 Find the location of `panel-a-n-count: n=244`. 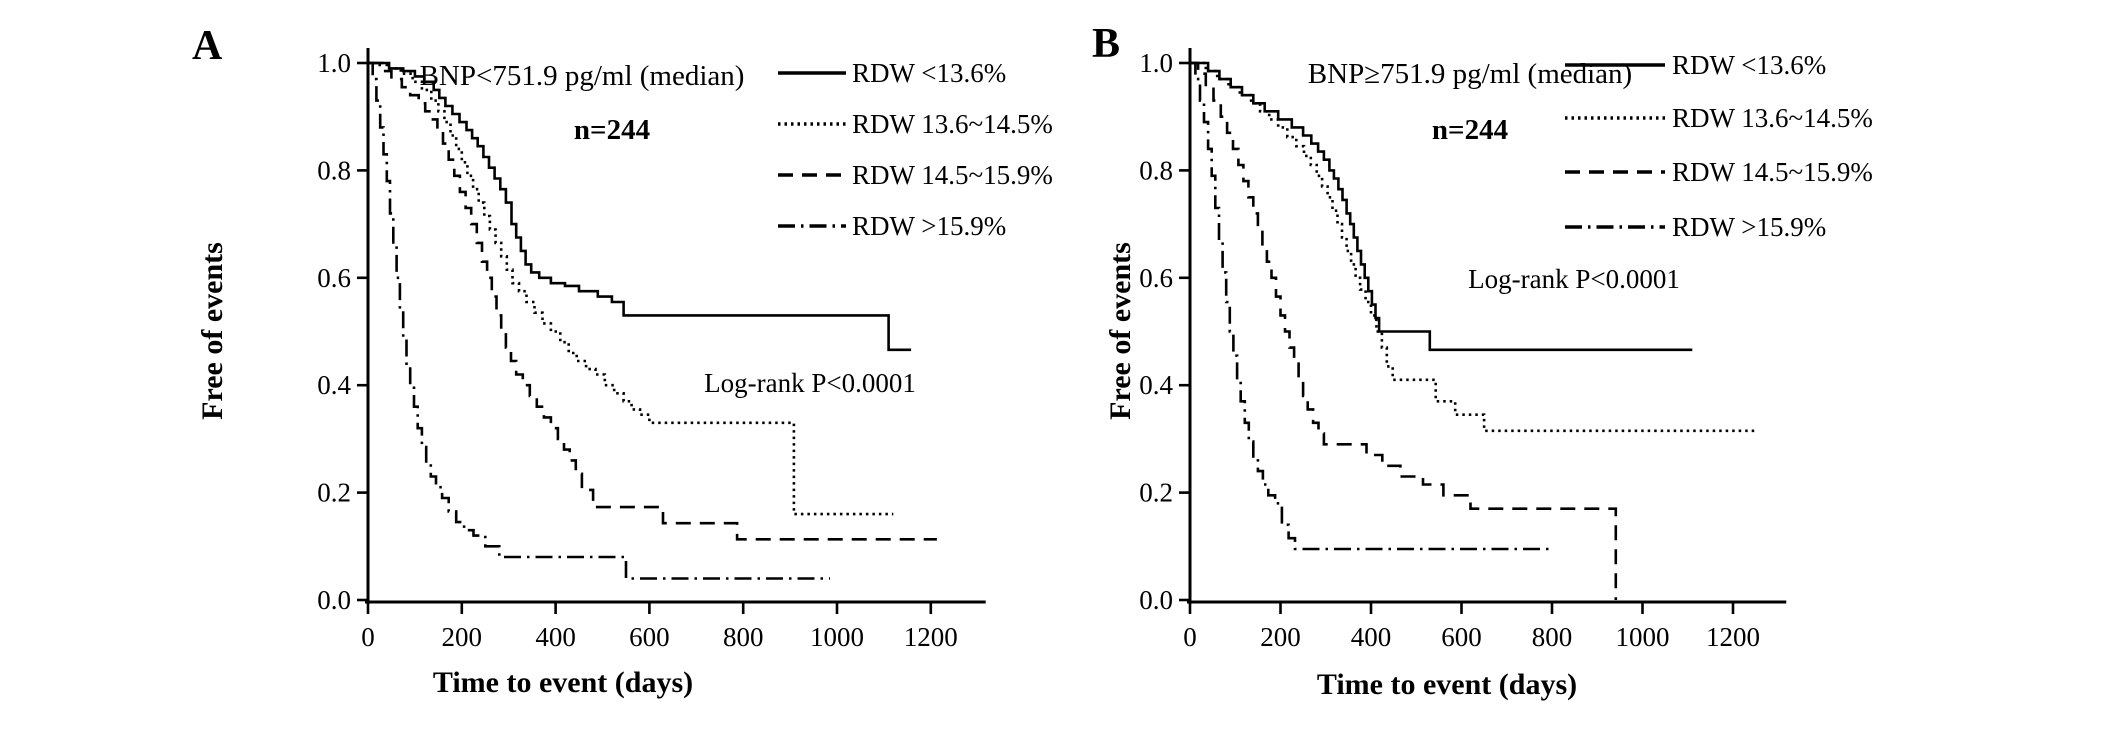

panel-a-n-count: n=244 is located at coordinates (612, 130).